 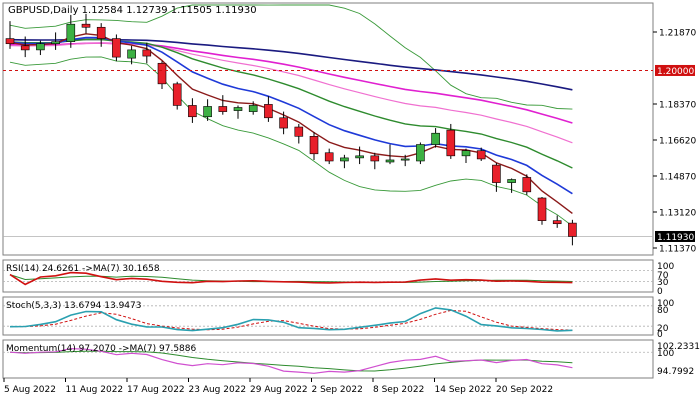 I want to click on rsi-tick-0: 0, so click(x=660, y=292).